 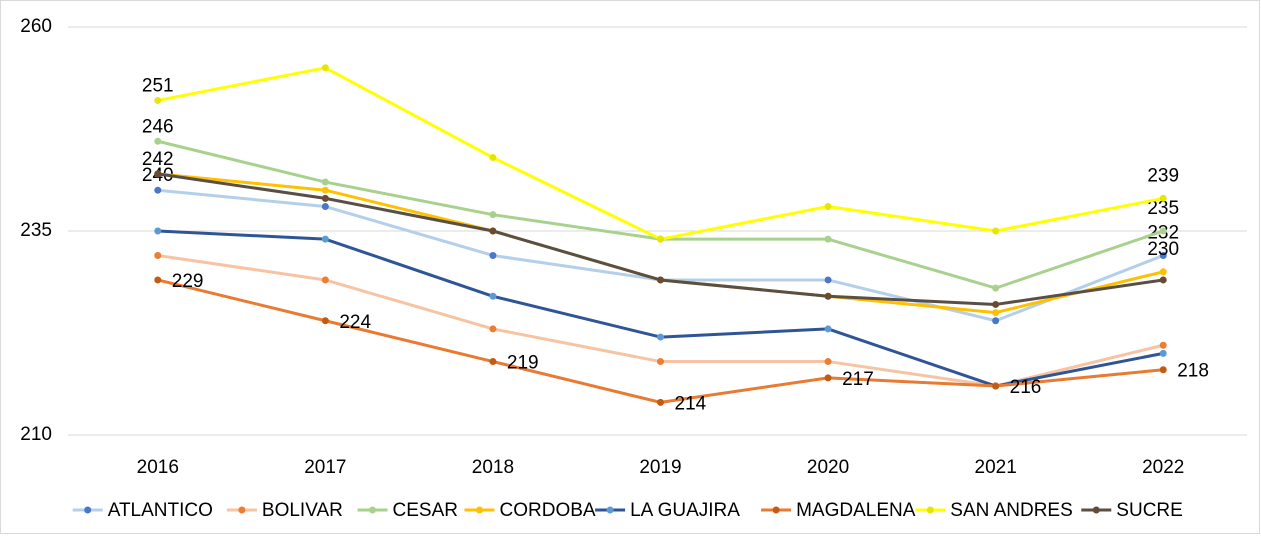 I want to click on data-label: 246, so click(x=158, y=126).